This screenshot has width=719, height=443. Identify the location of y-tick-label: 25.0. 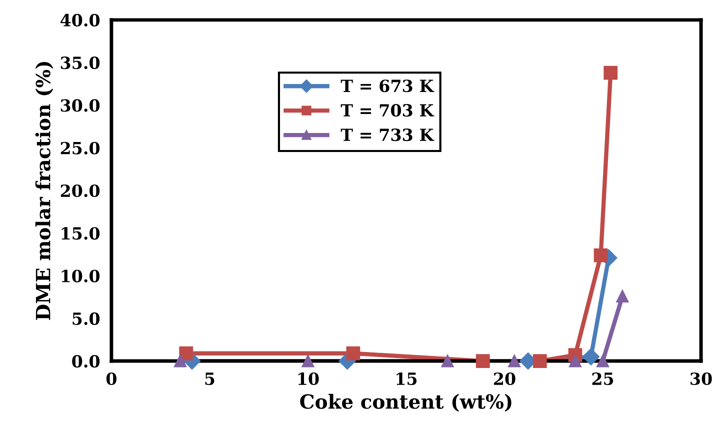
(80, 148).